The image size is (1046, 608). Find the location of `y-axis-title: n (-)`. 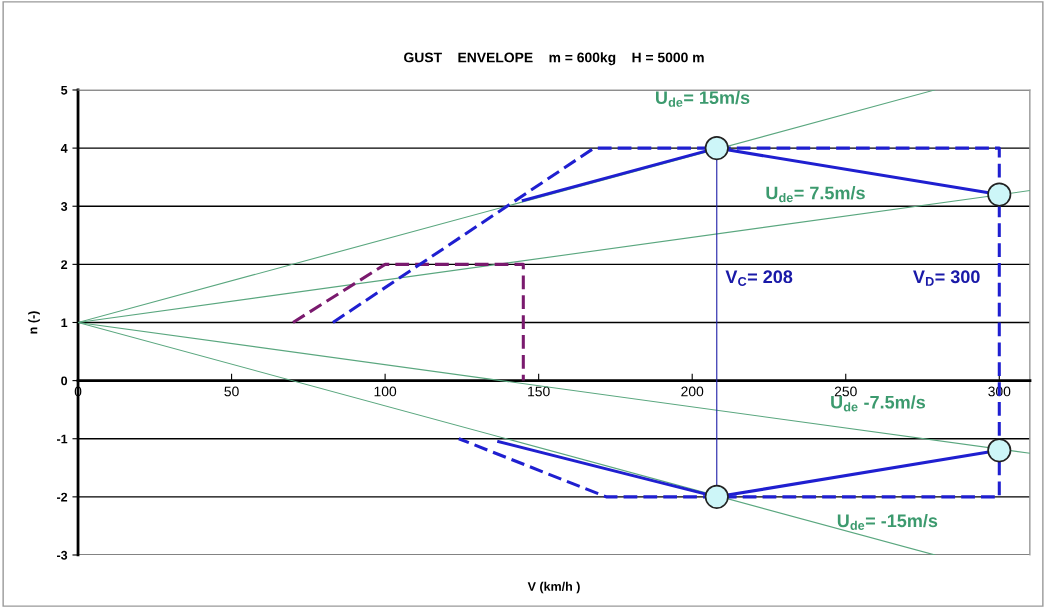

y-axis-title: n (-) is located at coordinates (34, 322).